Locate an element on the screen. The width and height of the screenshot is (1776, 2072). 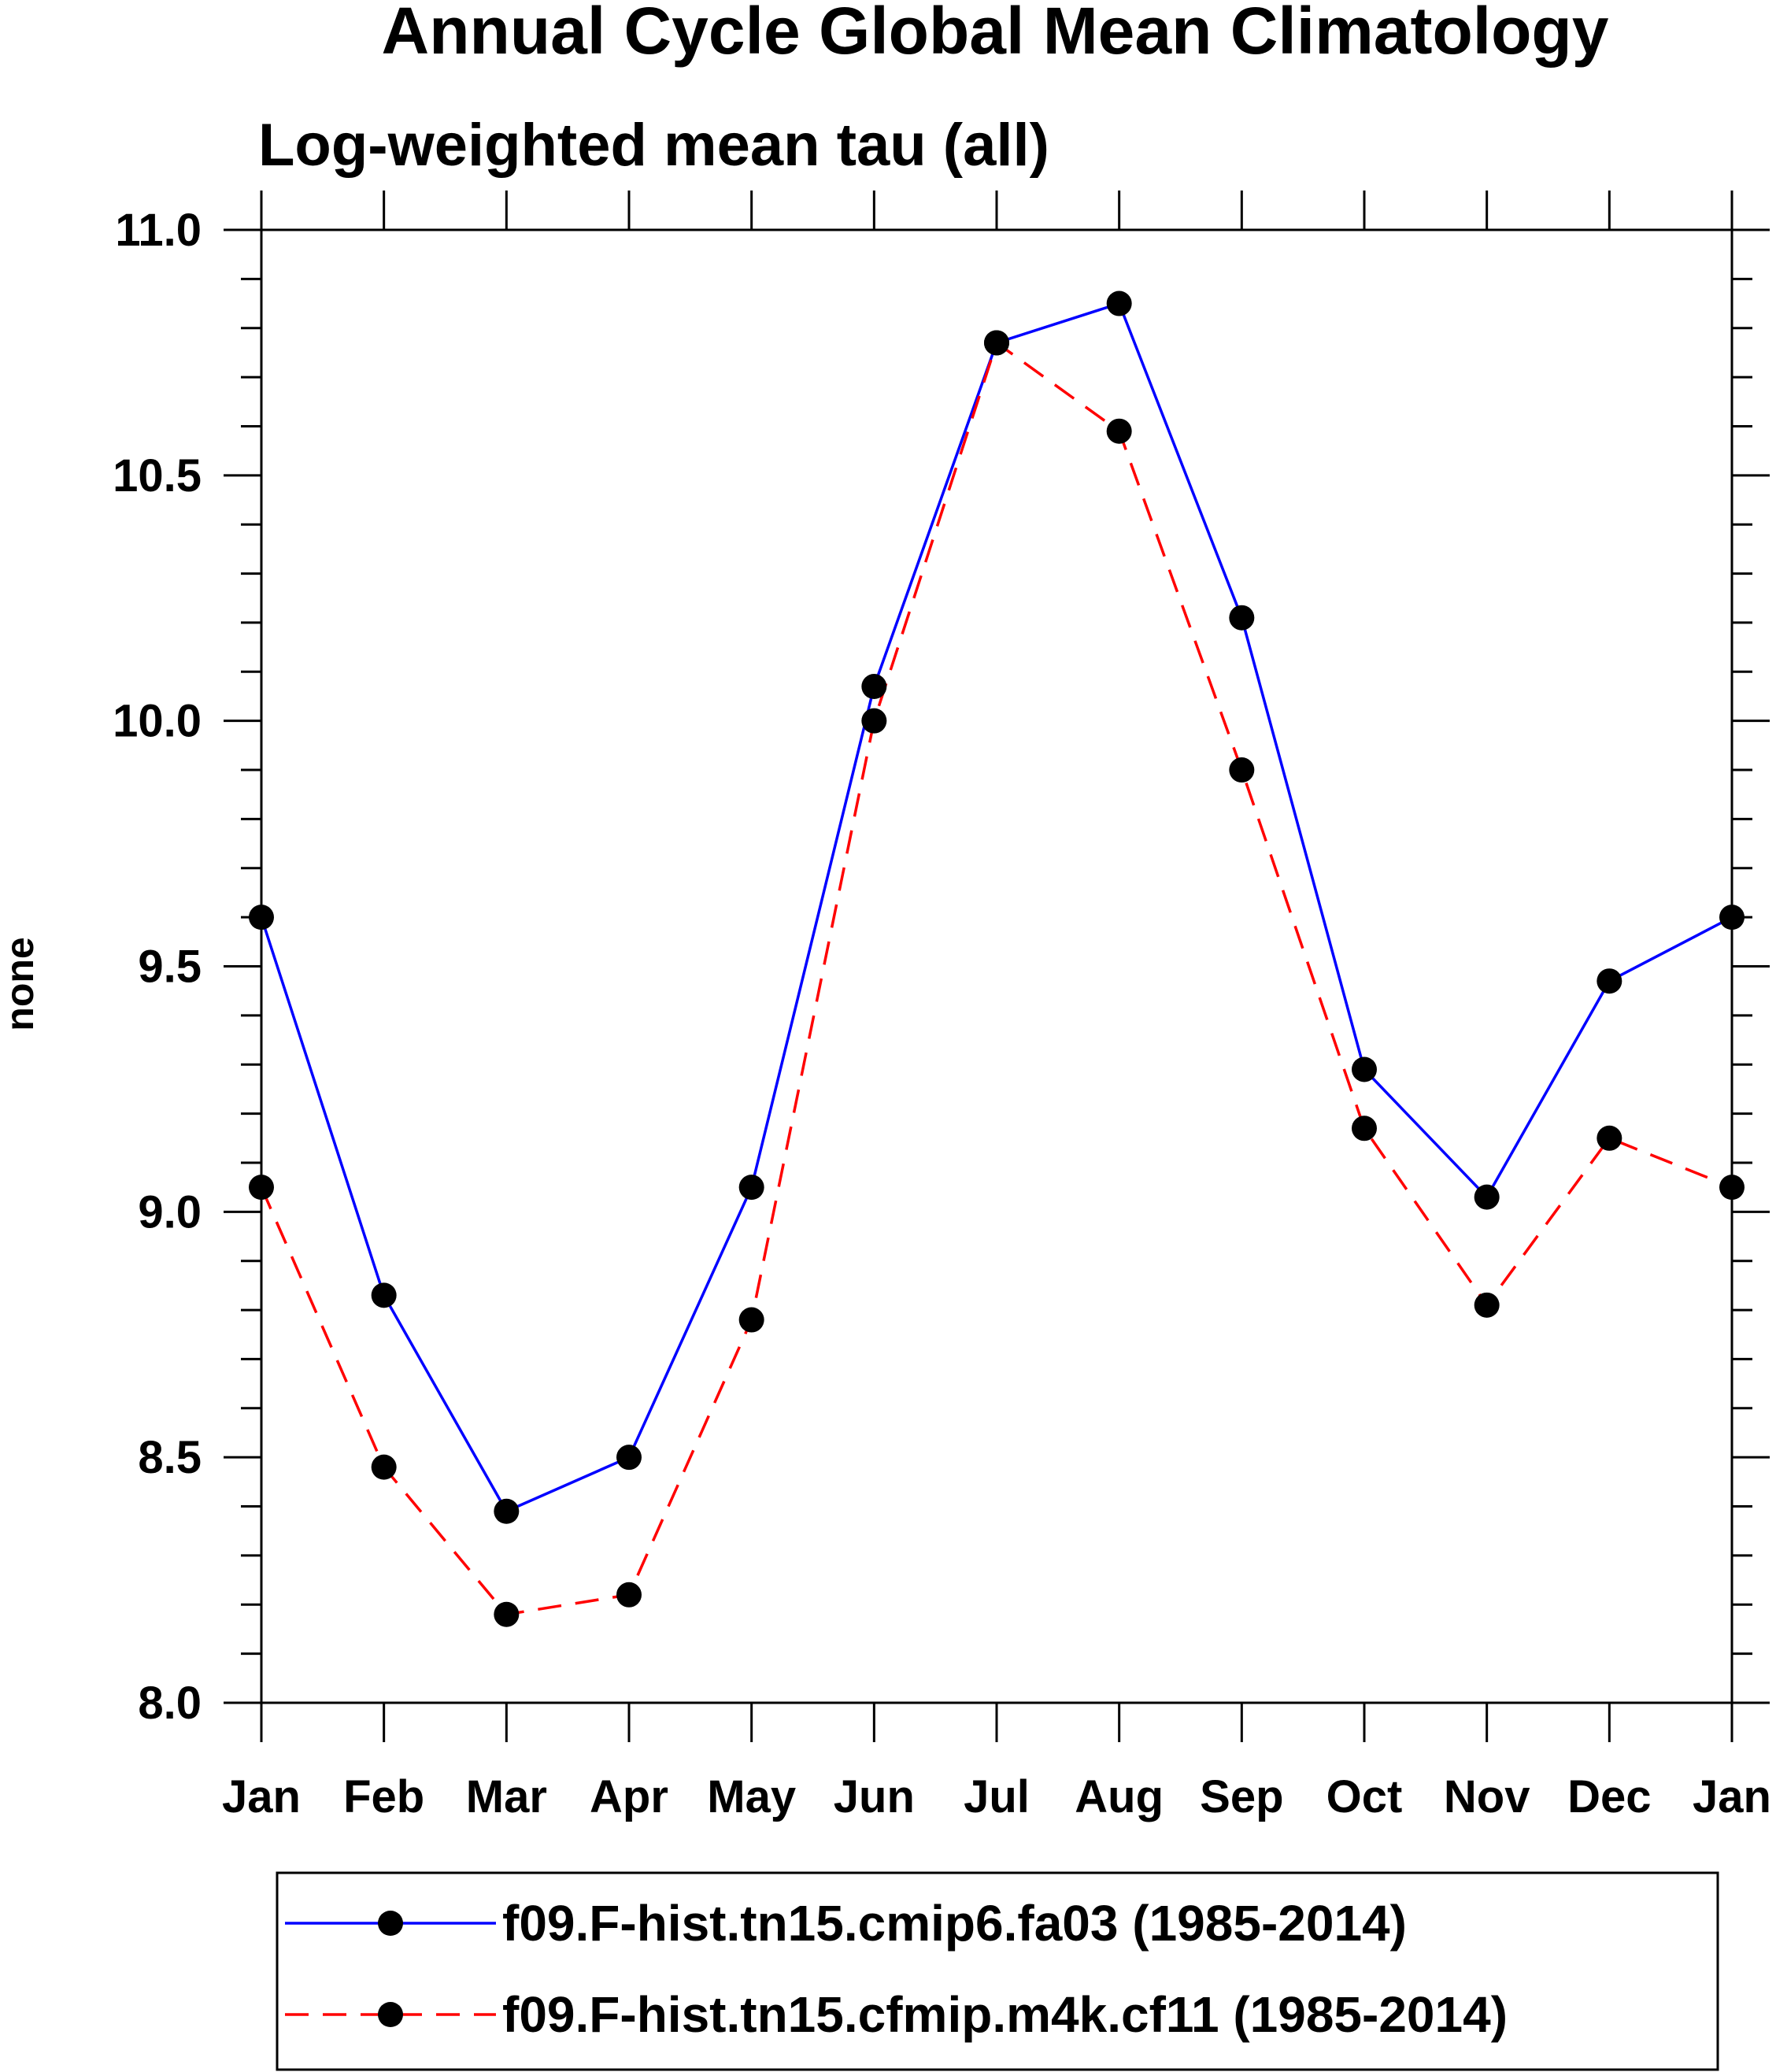
x-tick-label: May is located at coordinates (751, 1796).